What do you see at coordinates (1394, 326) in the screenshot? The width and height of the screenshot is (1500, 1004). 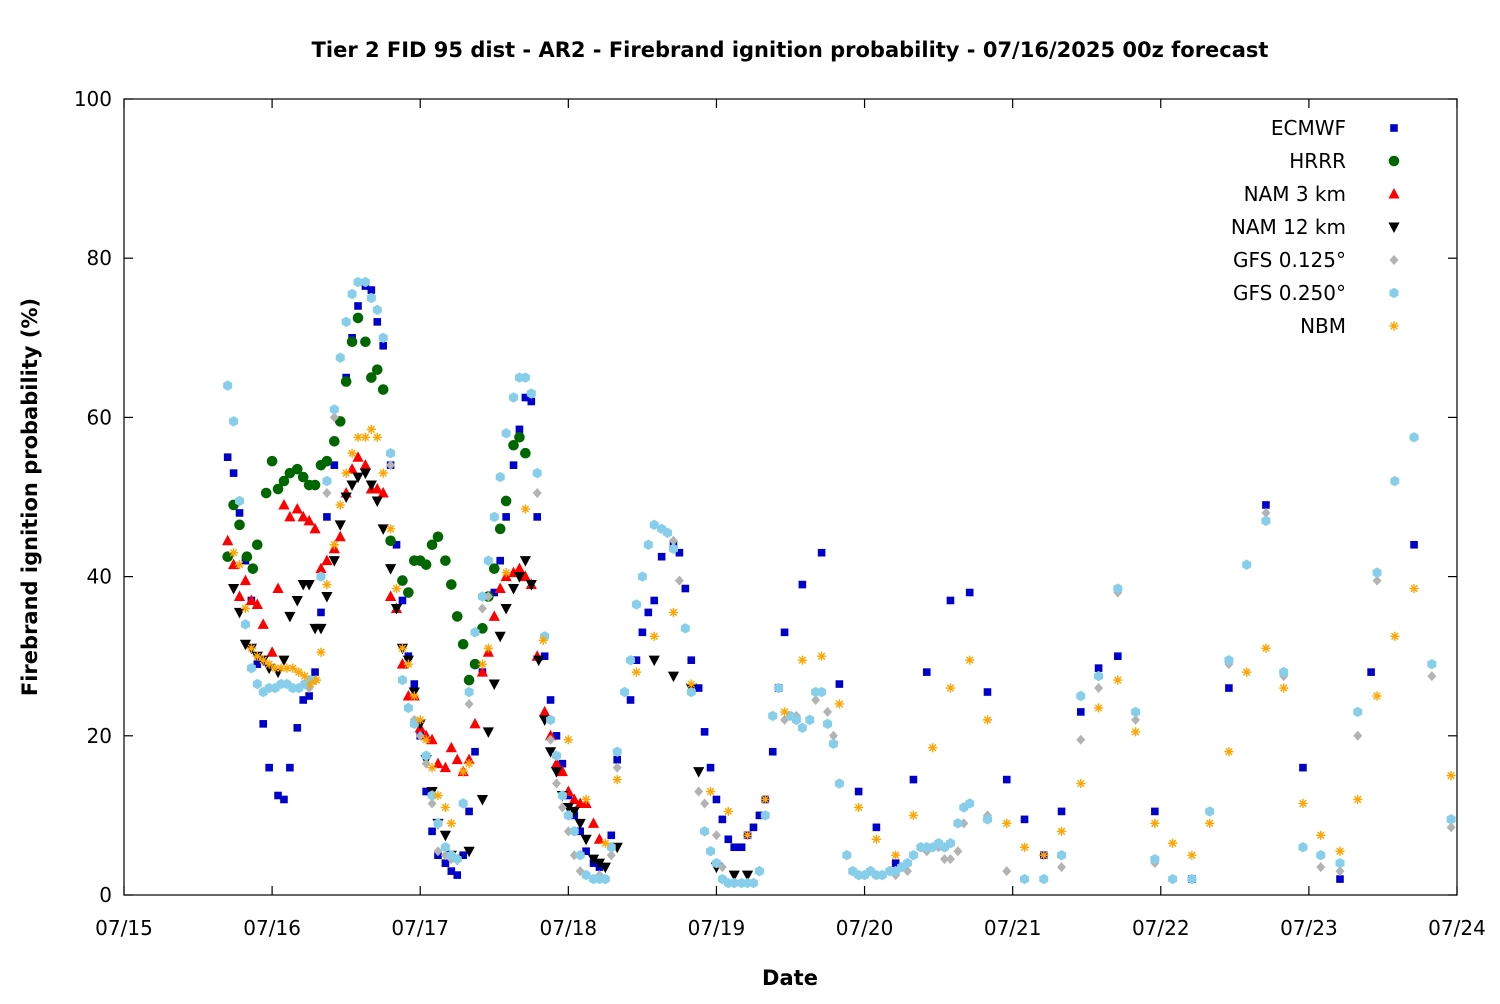 I see `legend-marker` at bounding box center [1394, 326].